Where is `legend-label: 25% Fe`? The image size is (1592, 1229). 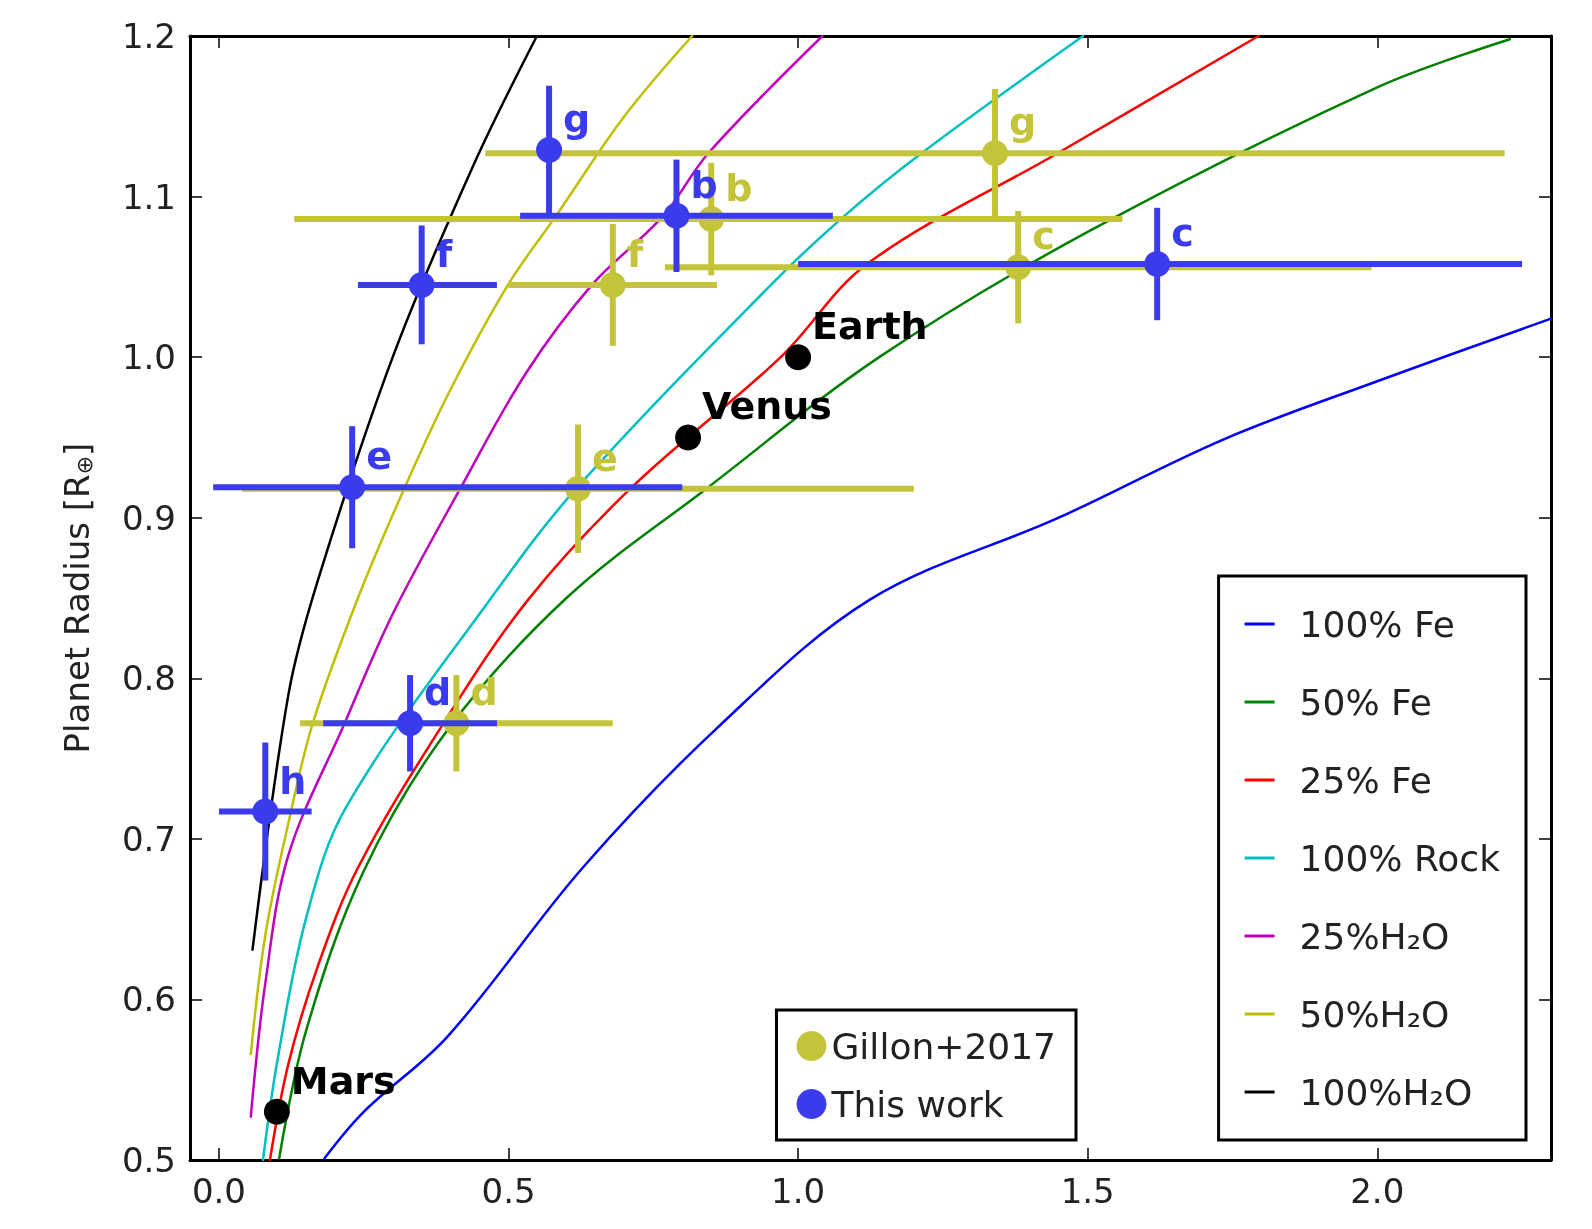 legend-label: 25% Fe is located at coordinates (1365, 780).